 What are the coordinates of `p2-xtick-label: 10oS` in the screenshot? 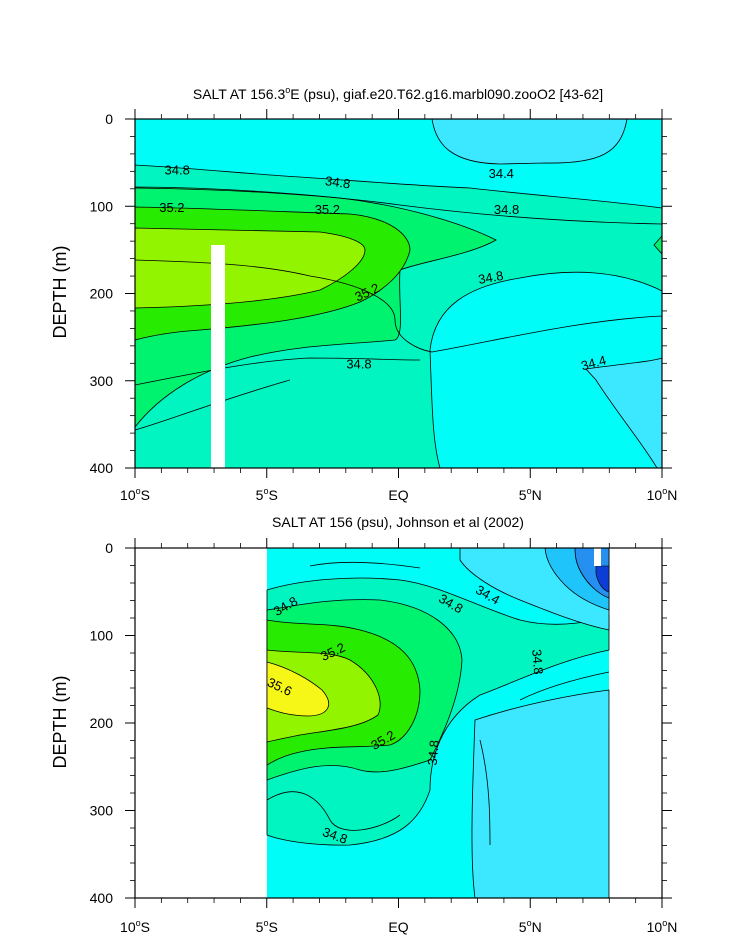 It's located at (135, 926).